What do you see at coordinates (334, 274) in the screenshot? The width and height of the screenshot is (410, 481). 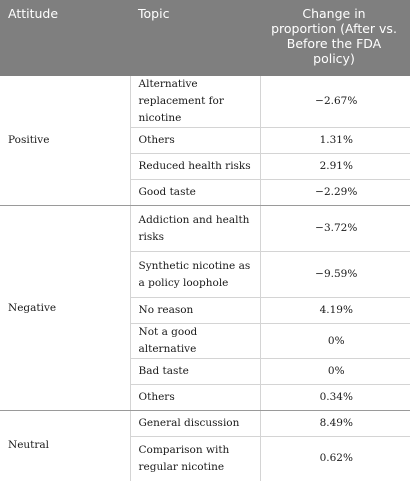 I see `change-cell: −9.59%` at bounding box center [334, 274].